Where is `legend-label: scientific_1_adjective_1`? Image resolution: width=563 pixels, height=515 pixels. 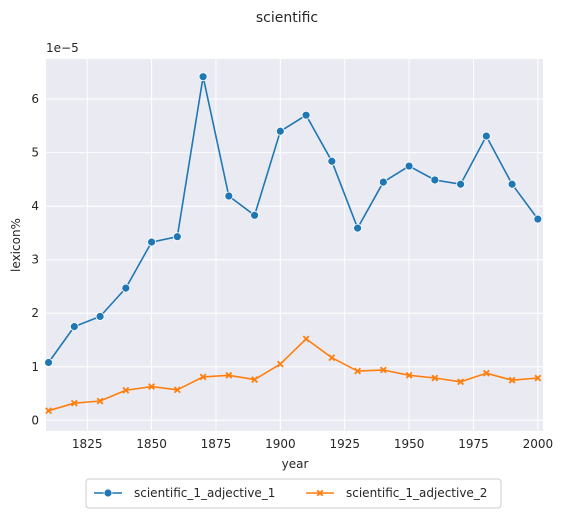
legend-label: scientific_1_adjective_1 is located at coordinates (204, 493).